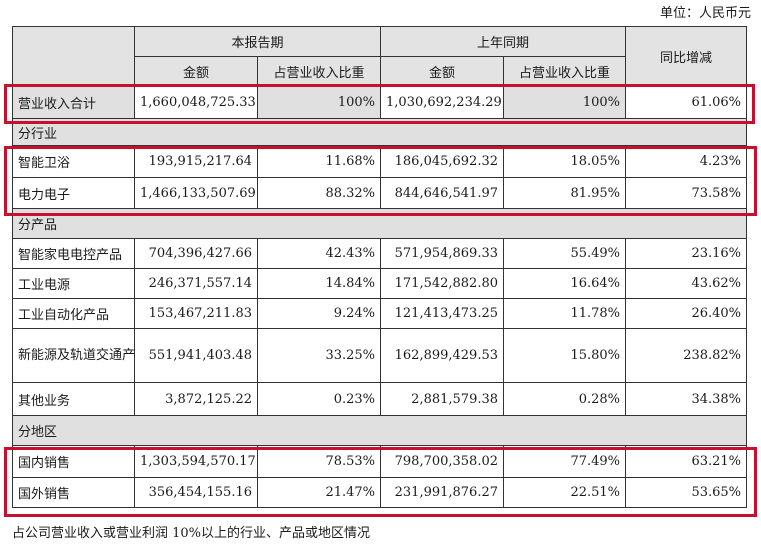  What do you see at coordinates (442, 355) in the screenshot?
I see `row-prior-amount: 162,899,429.53` at bounding box center [442, 355].